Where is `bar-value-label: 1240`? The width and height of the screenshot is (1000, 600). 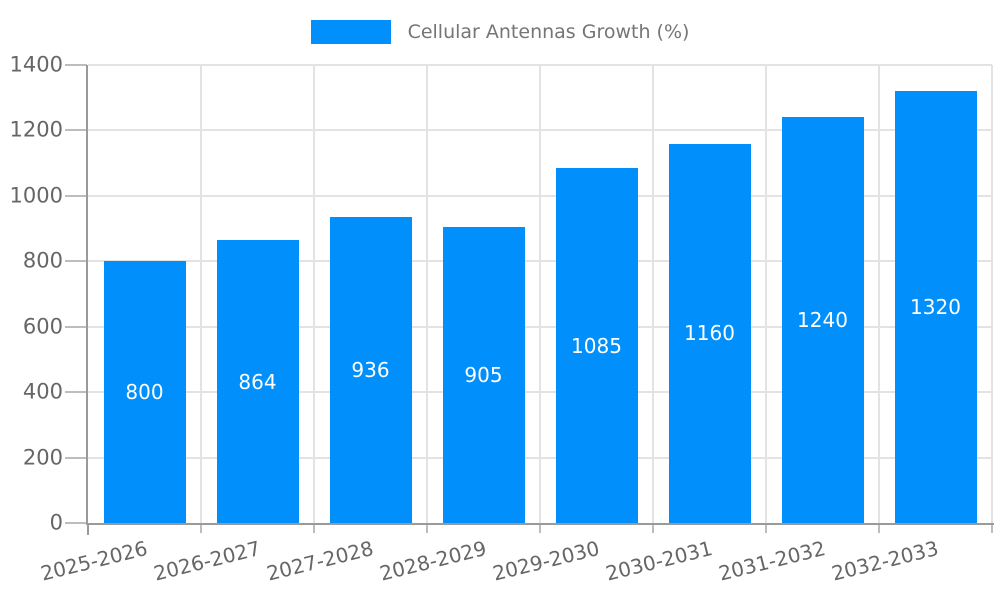 bar-value-label: 1240 is located at coordinates (822, 320).